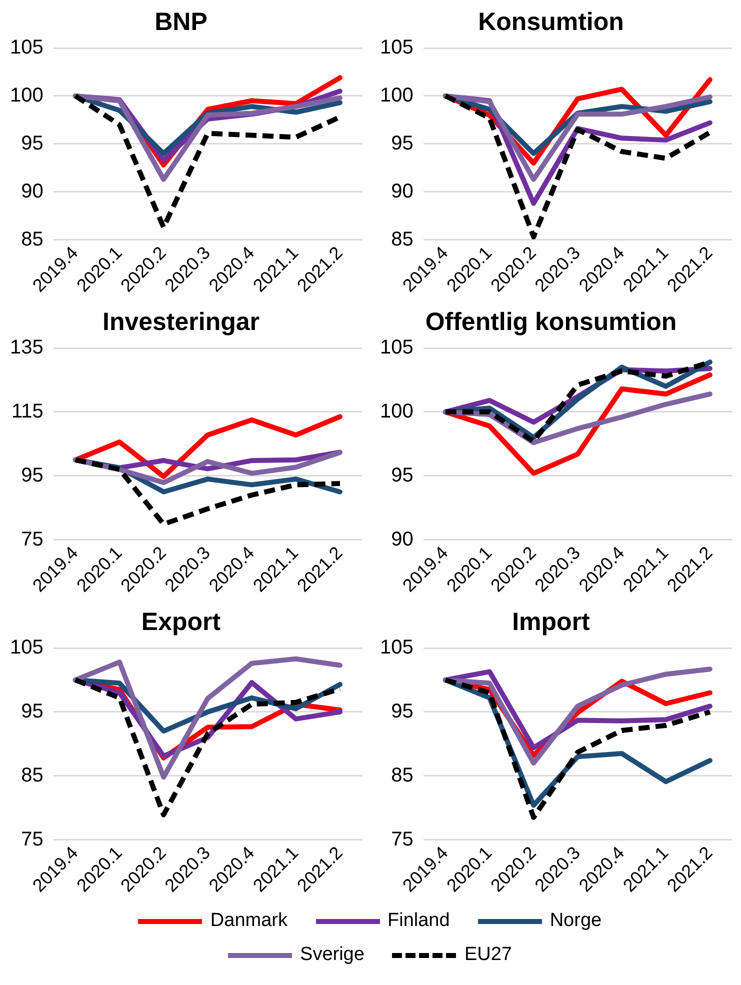 The width and height of the screenshot is (741, 985). Describe the element at coordinates (576, 921) in the screenshot. I see `legend-label: Norge` at that location.